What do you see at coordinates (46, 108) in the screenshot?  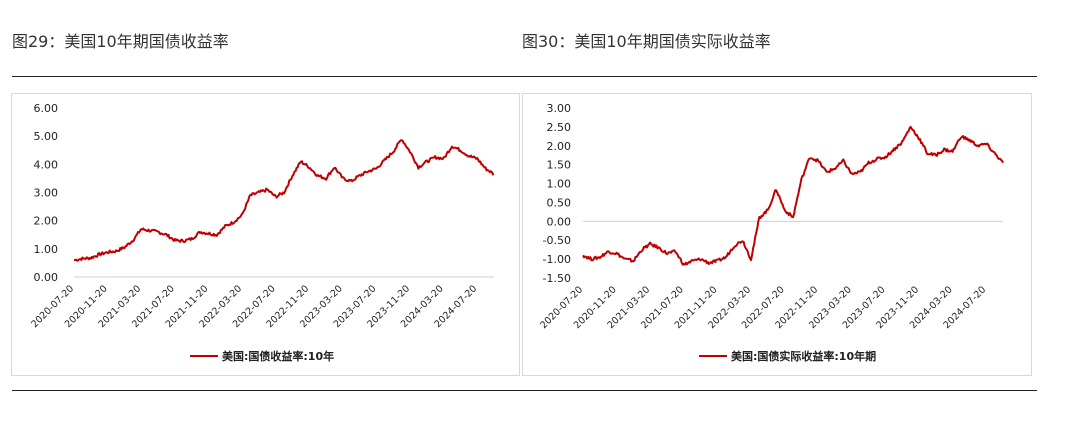 I see `y-tick-label: 6.00` at bounding box center [46, 108].